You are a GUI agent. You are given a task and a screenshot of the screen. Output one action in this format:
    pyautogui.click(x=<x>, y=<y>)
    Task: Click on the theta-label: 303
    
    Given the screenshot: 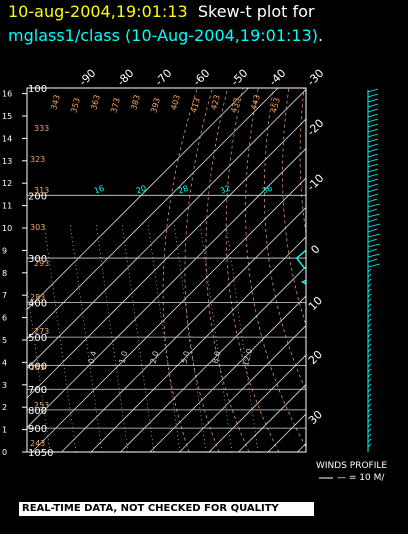 What is the action you would take?
    pyautogui.click(x=37, y=227)
    